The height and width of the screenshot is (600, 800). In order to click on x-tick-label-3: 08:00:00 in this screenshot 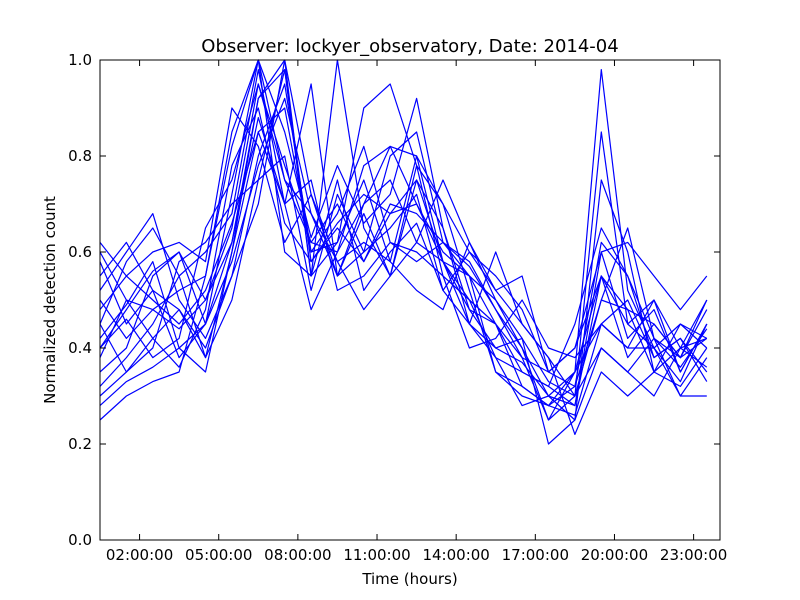, I will do `click(297, 555)`.